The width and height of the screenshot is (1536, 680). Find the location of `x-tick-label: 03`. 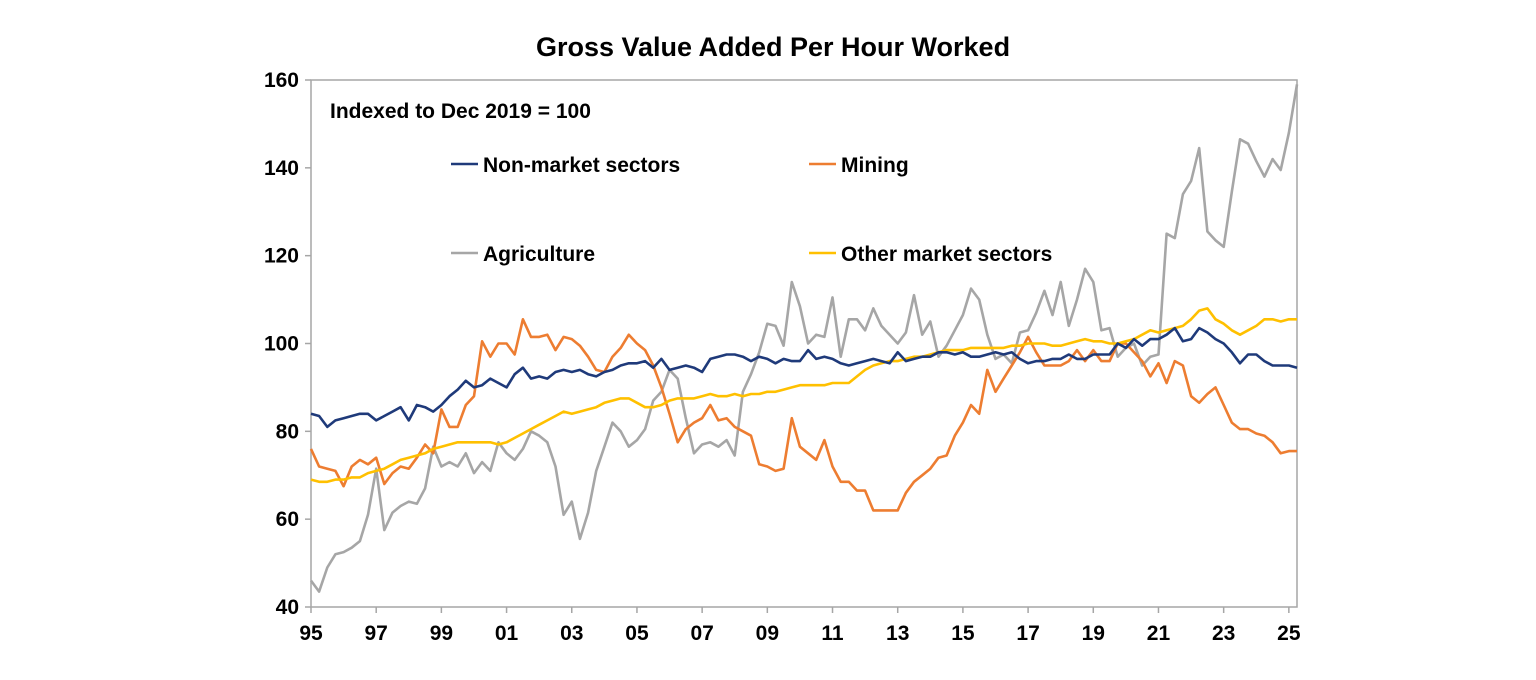

x-tick-label: 03 is located at coordinates (571, 633).